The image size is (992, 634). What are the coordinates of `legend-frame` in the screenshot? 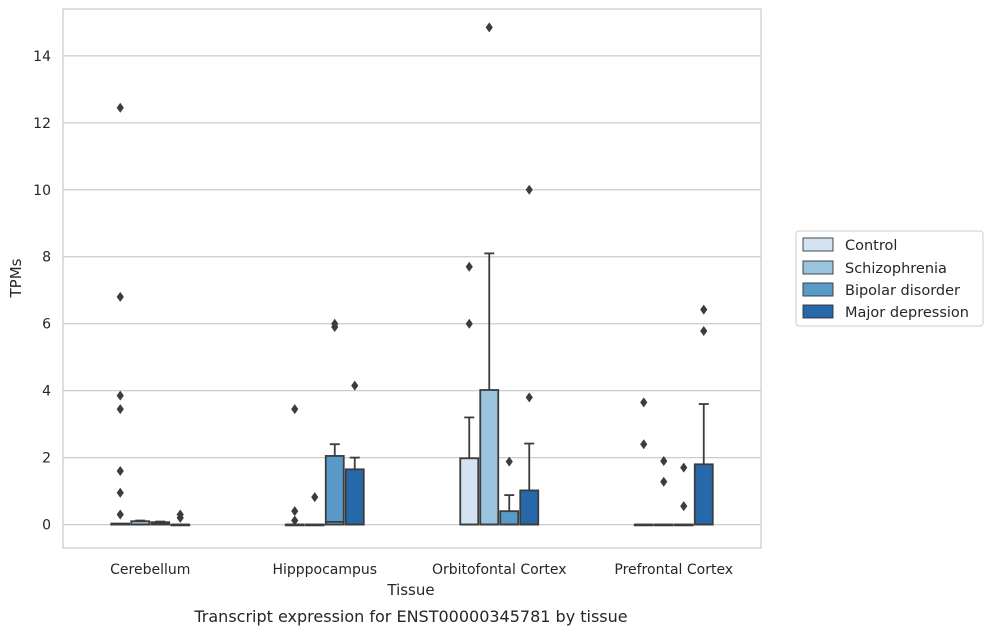 It's located at (889, 278).